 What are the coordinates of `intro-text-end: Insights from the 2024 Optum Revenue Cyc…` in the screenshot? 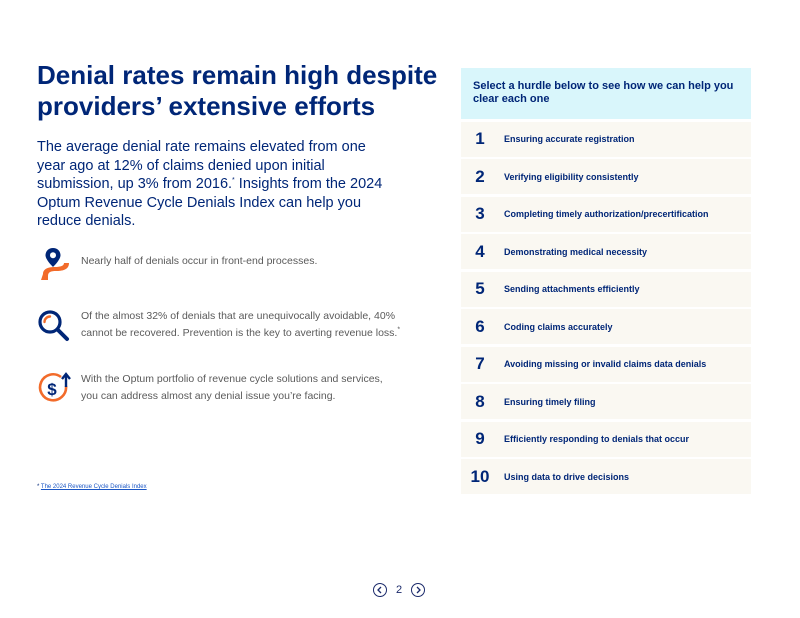 It's located at (210, 202).